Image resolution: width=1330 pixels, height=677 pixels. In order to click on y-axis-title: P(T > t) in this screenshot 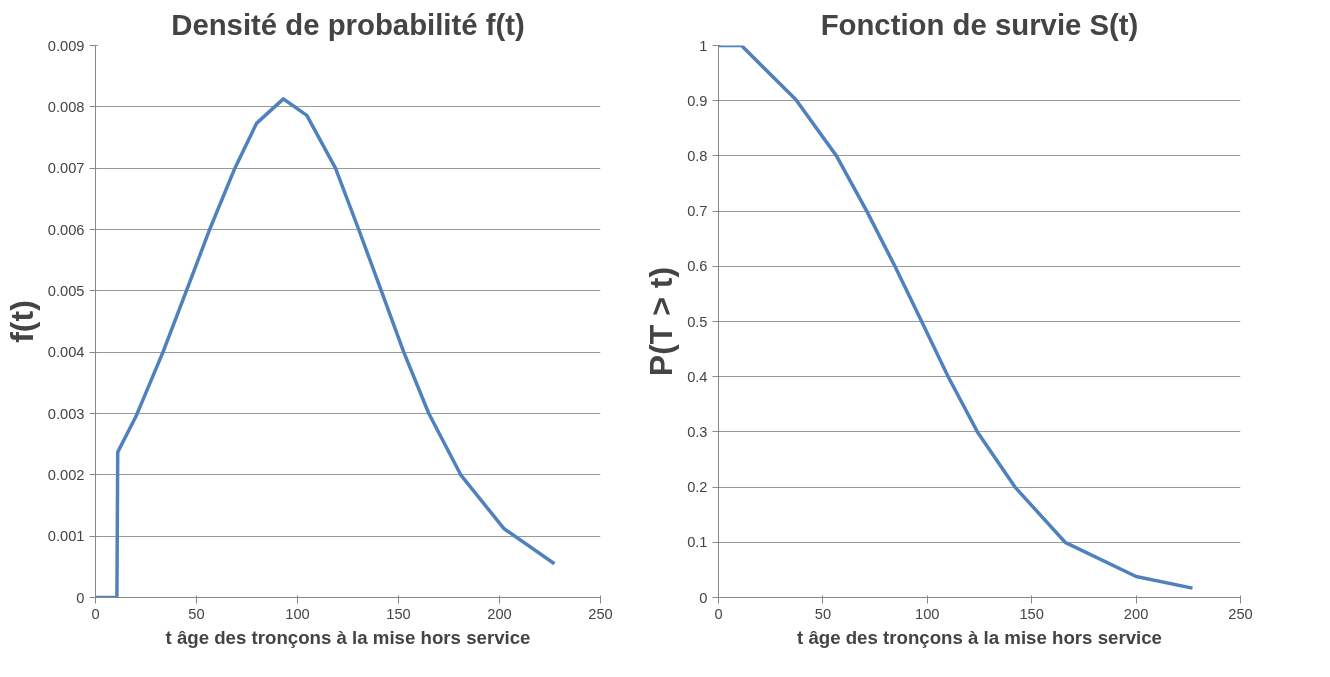, I will do `click(661, 321)`.